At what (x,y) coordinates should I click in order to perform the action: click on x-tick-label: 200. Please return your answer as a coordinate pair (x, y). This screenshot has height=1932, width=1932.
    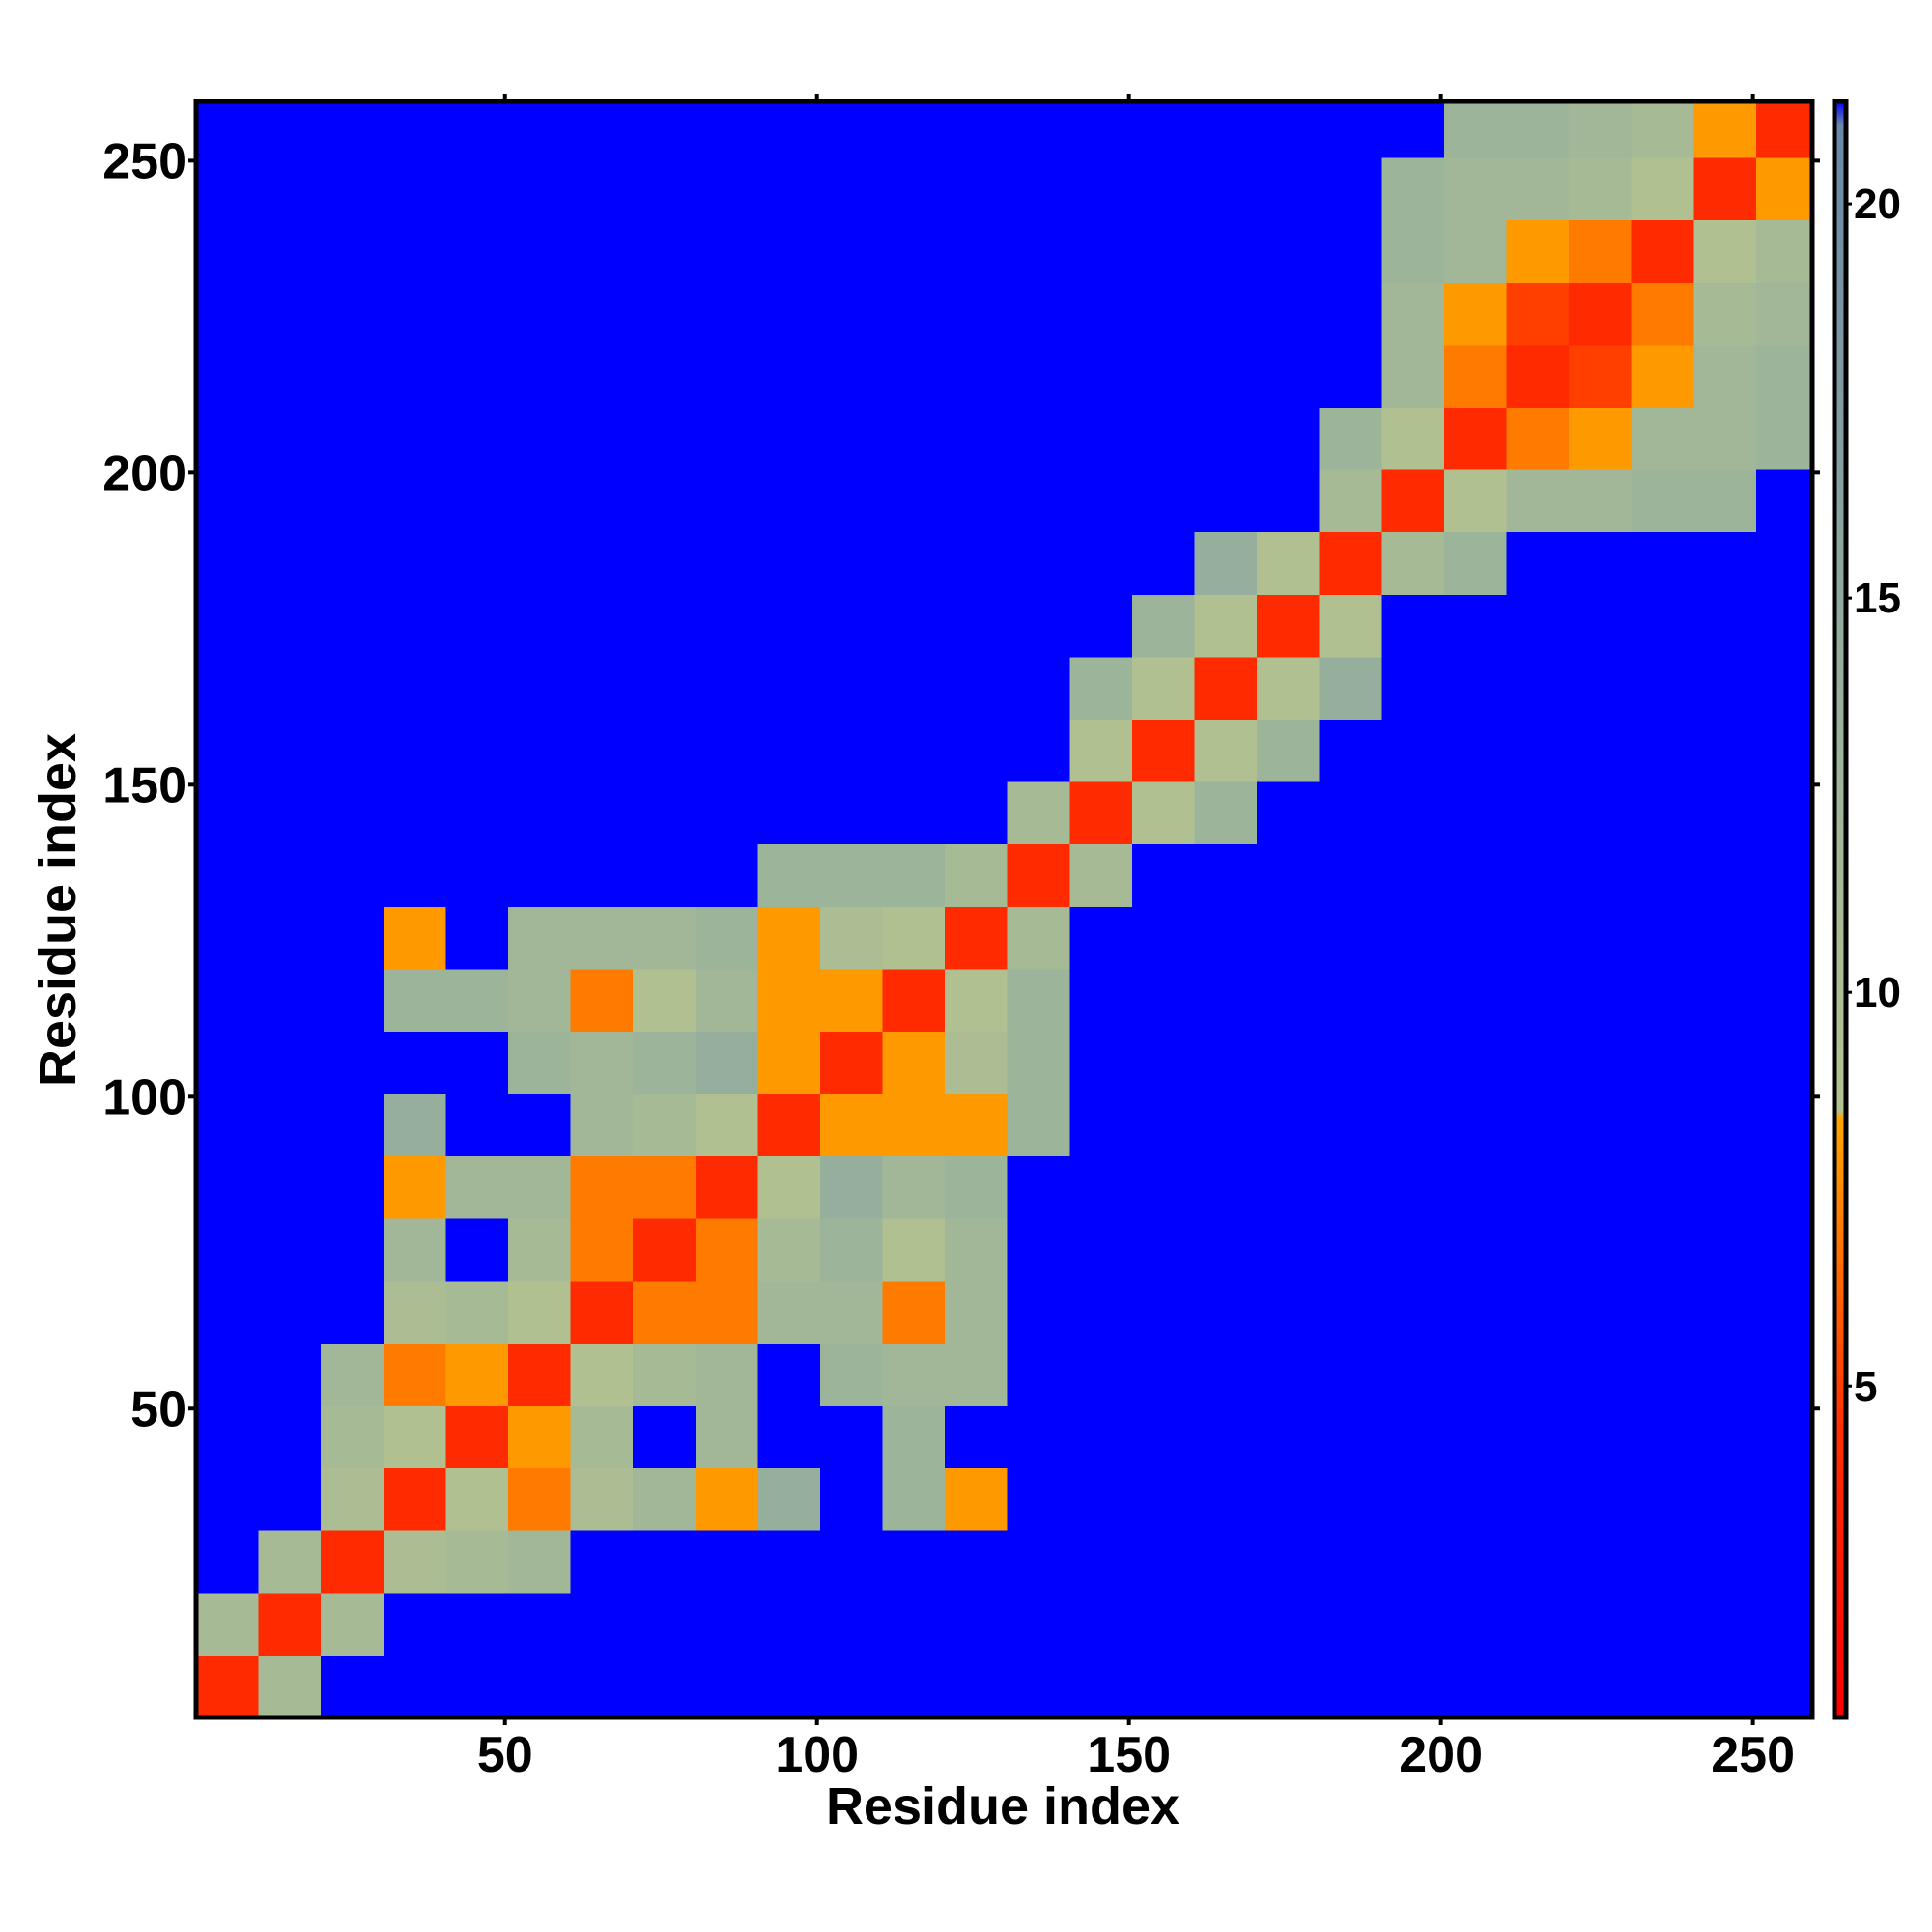
    Looking at the image, I should click on (1441, 1755).